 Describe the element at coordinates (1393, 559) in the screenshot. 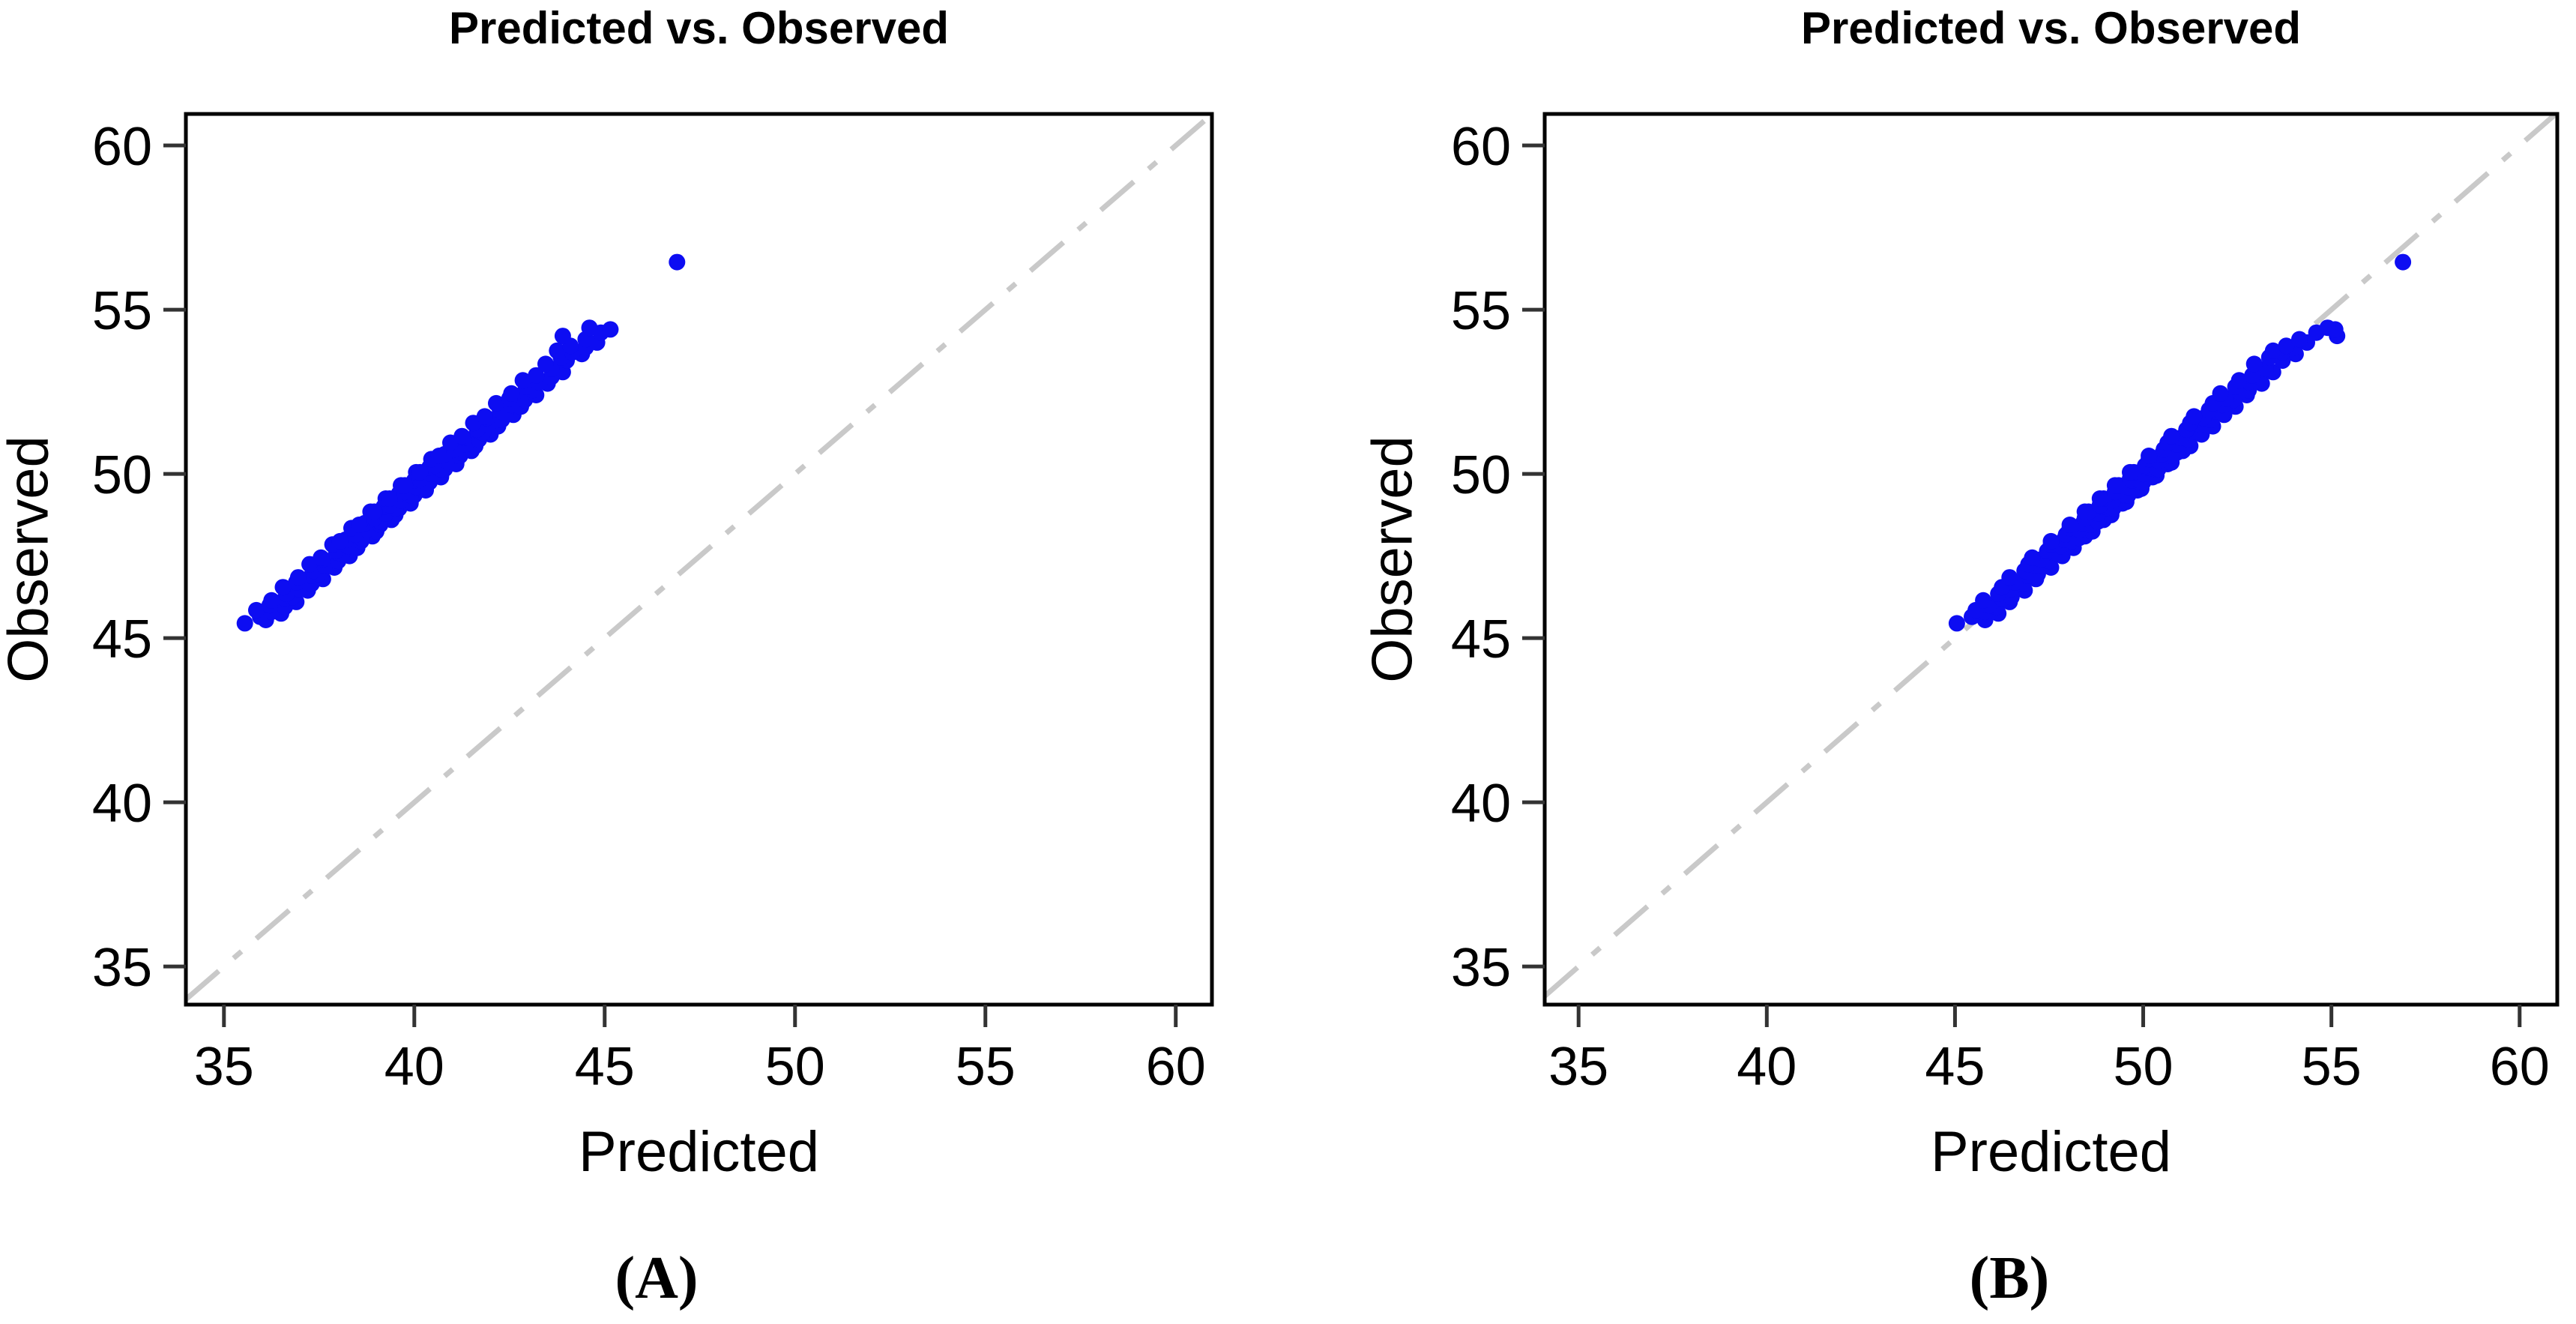

I see `y-axis-title-b: Observed` at that location.